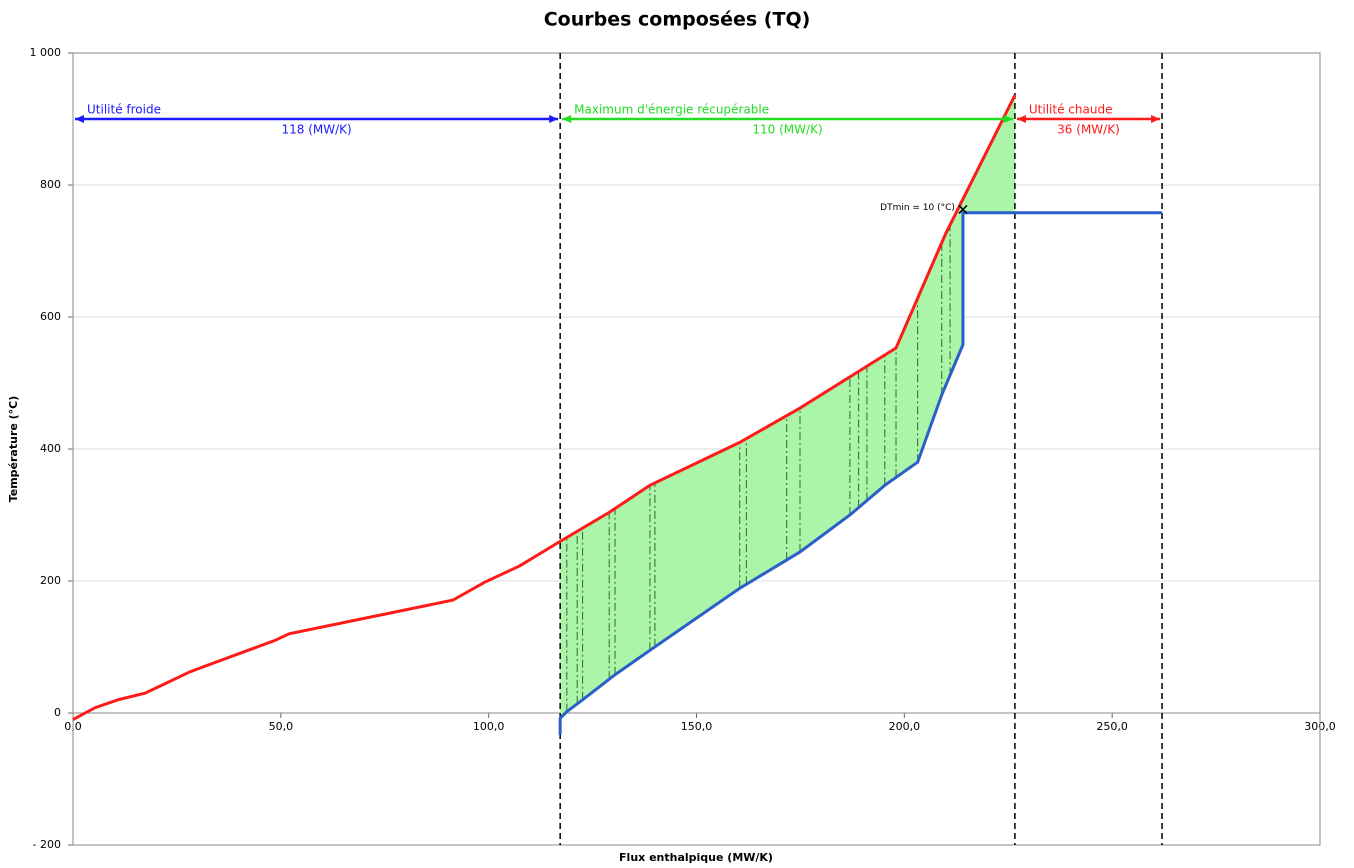 Image resolution: width=1354 pixels, height=868 pixels. I want to click on span-value-label: 118 (MW/K), so click(316, 130).